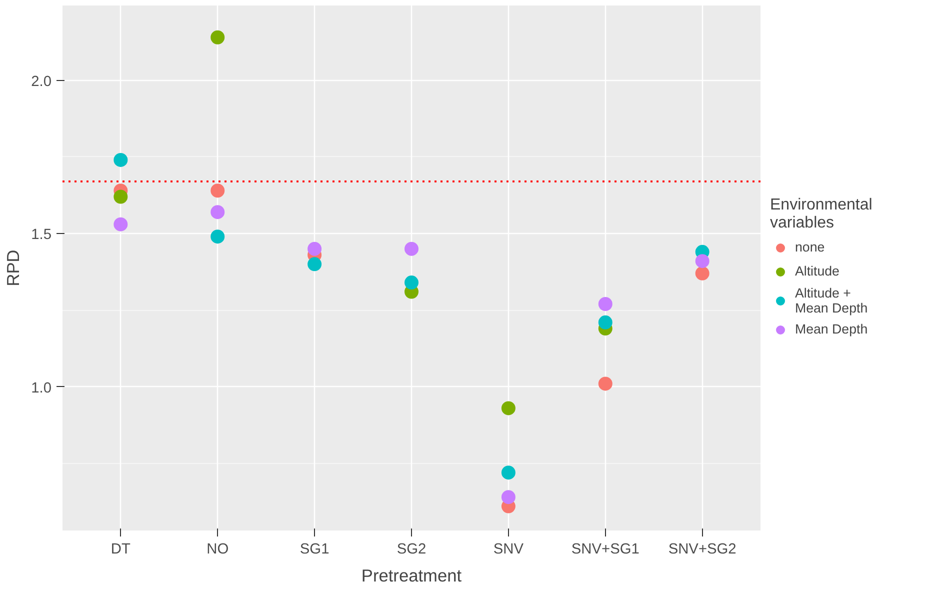  What do you see at coordinates (13, 268) in the screenshot?
I see `y-axis-title: RPD` at bounding box center [13, 268].